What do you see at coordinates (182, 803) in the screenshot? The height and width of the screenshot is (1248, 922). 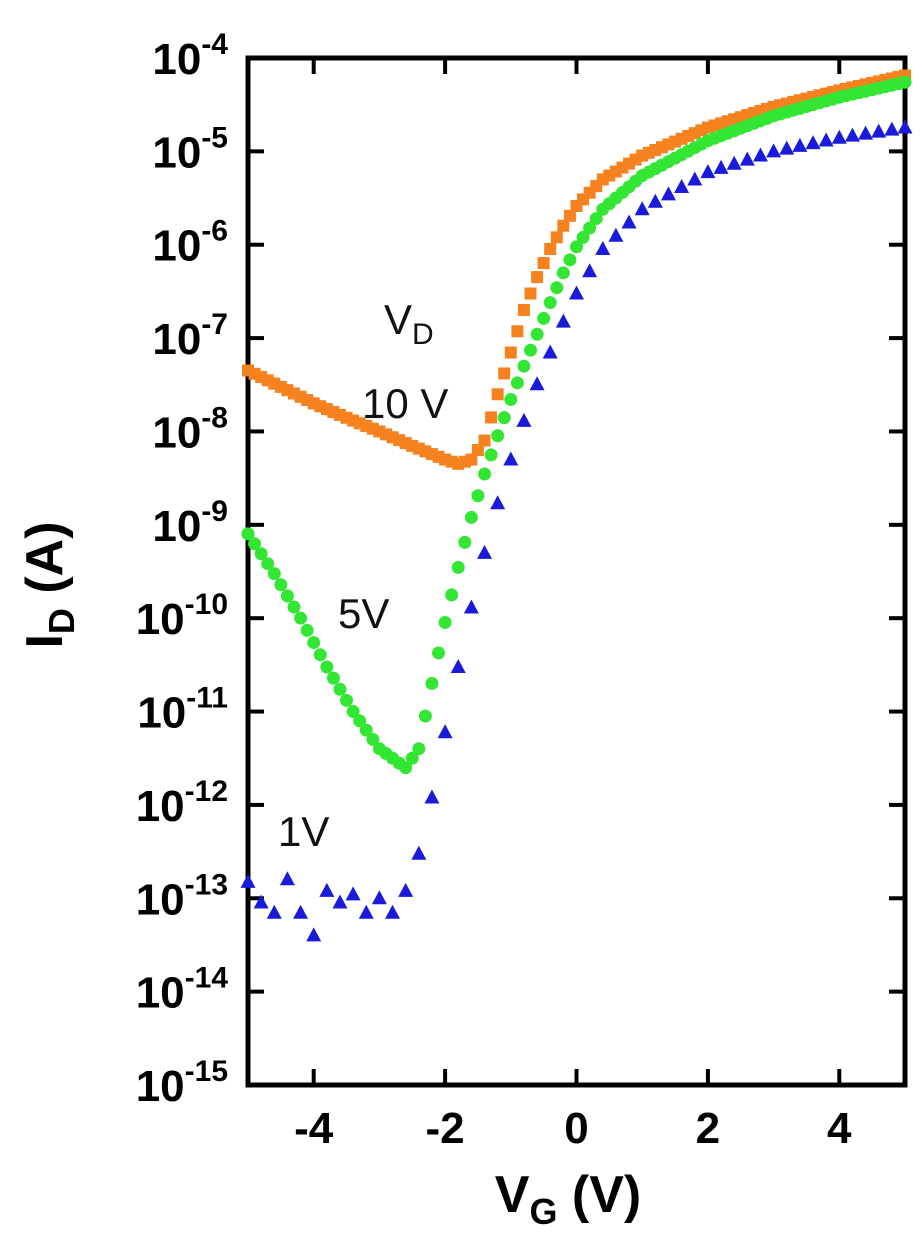 I see `y-tick-label: 10⁻¹²` at bounding box center [182, 803].